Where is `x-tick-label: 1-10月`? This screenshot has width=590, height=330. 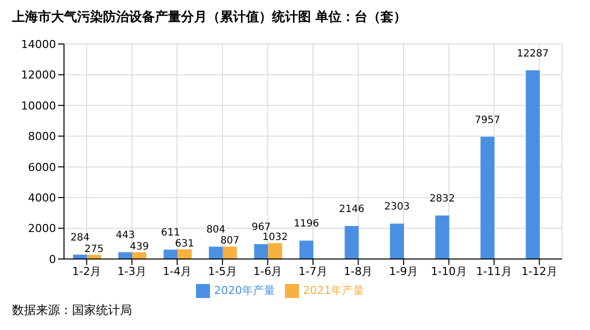
x-tick-label: 1-10月 is located at coordinates (448, 271).